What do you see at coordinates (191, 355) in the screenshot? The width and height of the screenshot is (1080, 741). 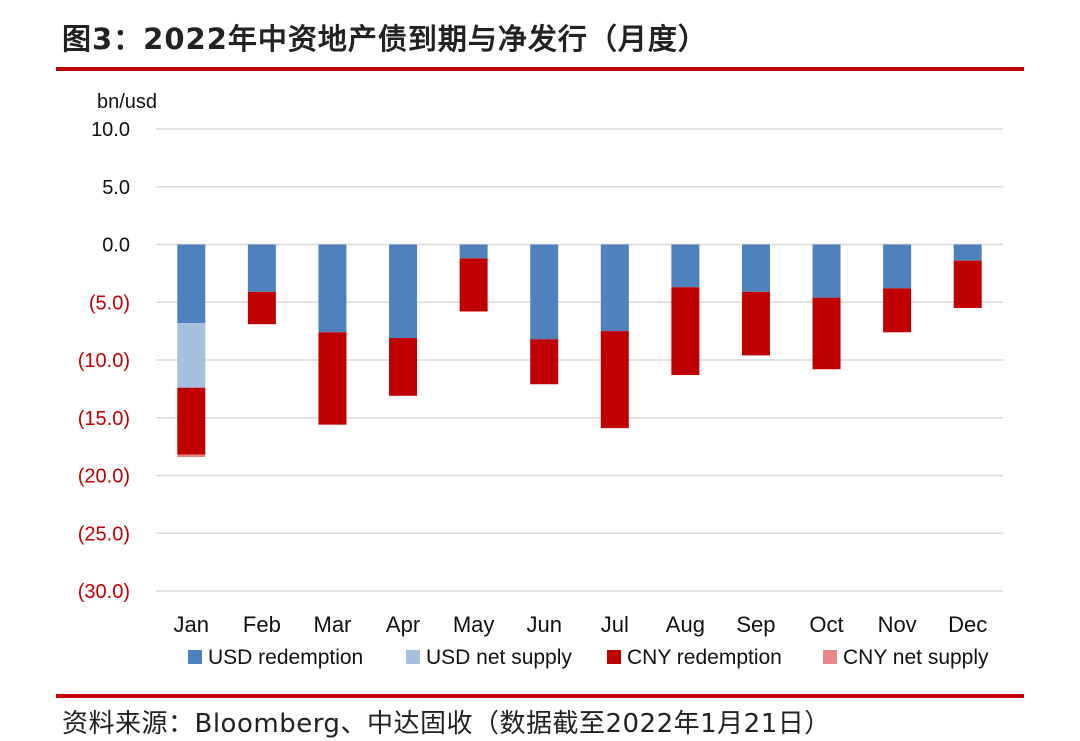 I see `bar-usd-net-supply-jan` at bounding box center [191, 355].